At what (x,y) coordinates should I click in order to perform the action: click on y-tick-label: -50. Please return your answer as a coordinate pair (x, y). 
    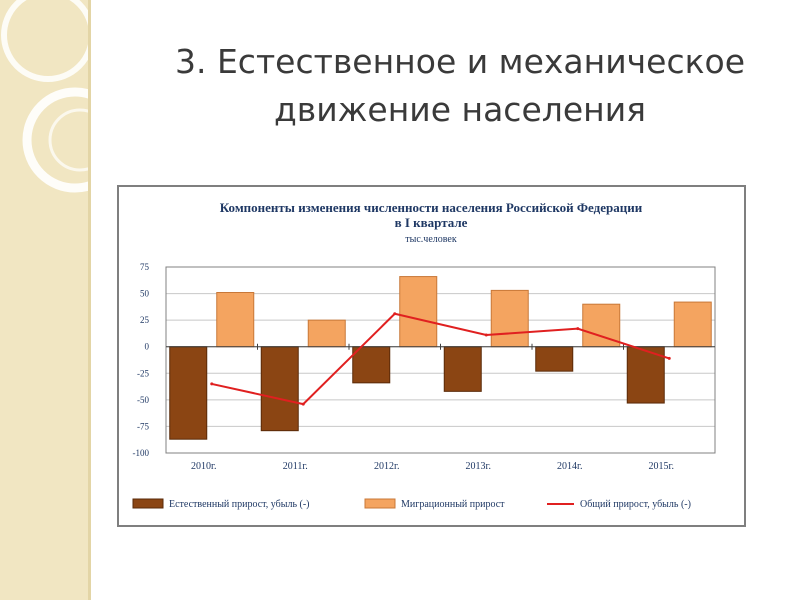
    Looking at the image, I should click on (143, 400).